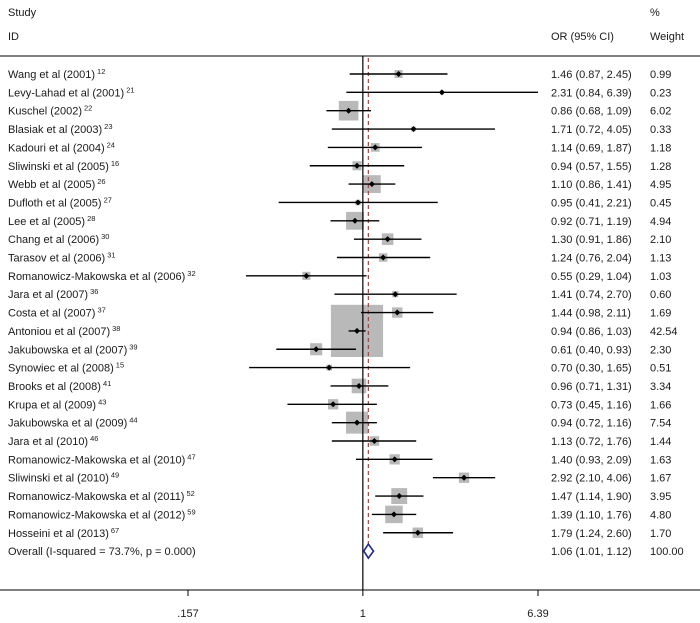  Describe the element at coordinates (191, 273) in the screenshot. I see `reference-superscript: 32` at that location.